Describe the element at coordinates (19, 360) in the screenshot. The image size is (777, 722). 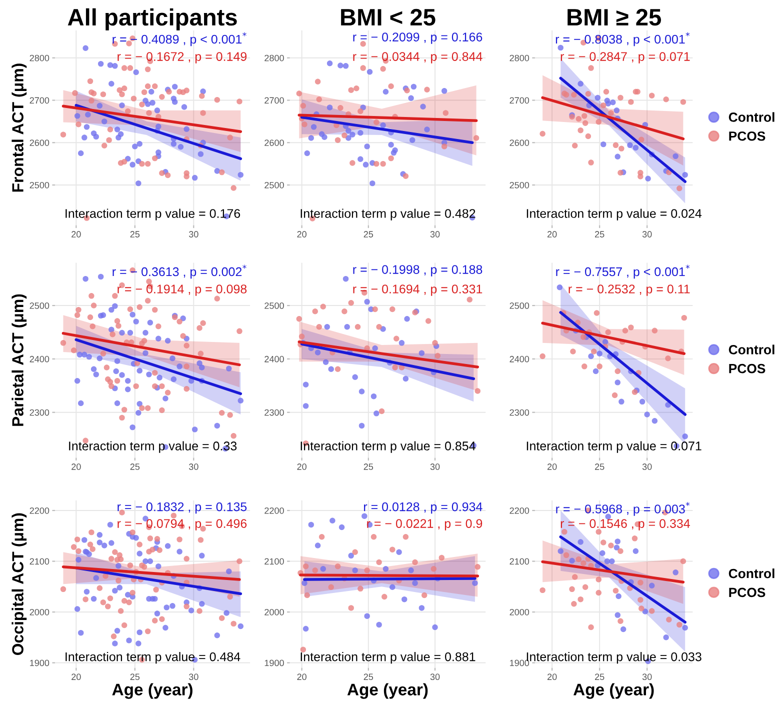
I see `y-axis-title: Parietal ACT (μm)` at that location.